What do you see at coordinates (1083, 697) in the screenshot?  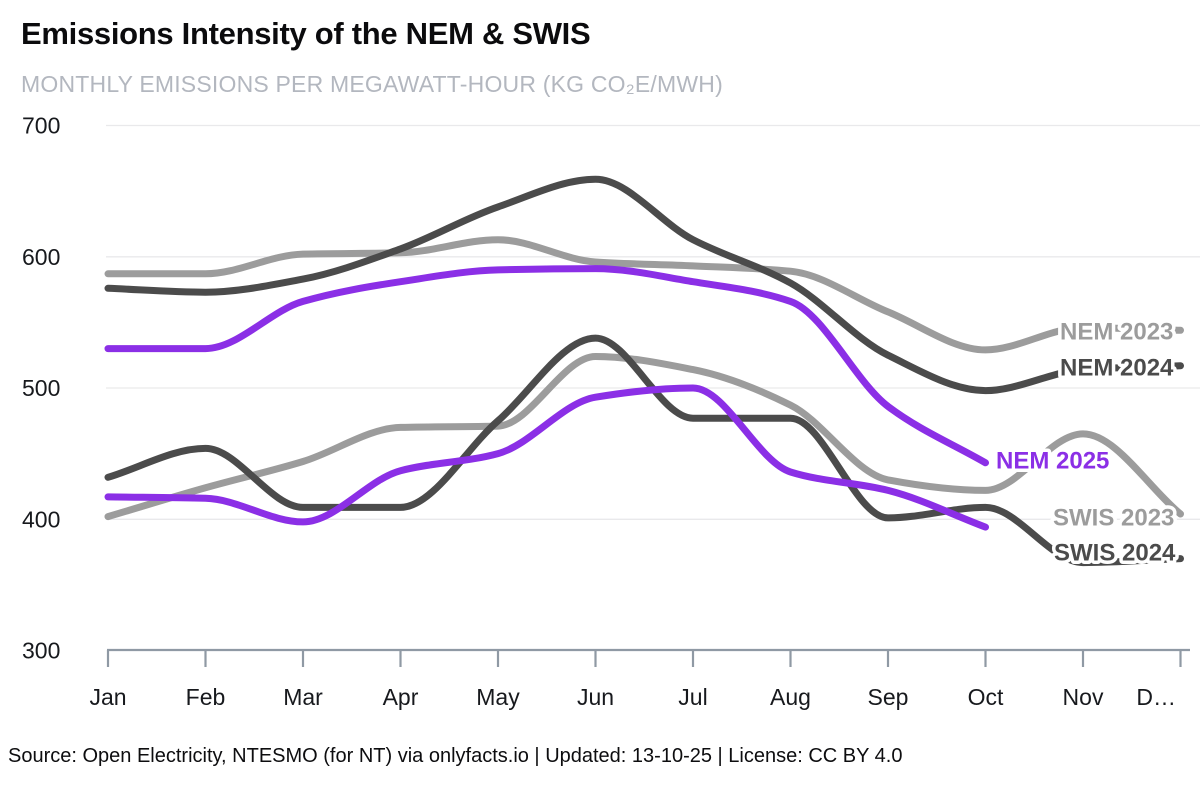 I see `x-tick-label: Nov` at bounding box center [1083, 697].